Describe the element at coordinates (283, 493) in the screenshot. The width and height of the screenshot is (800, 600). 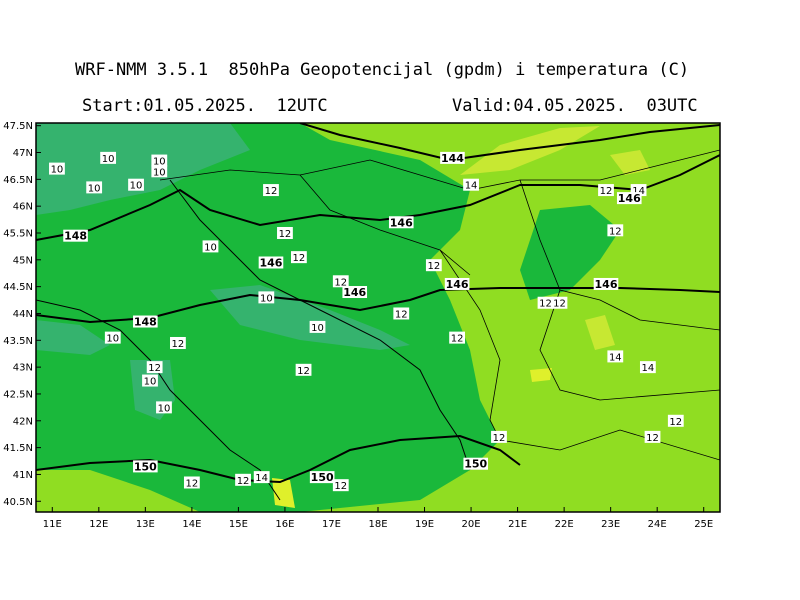
I see `temp-band-14e` at that location.